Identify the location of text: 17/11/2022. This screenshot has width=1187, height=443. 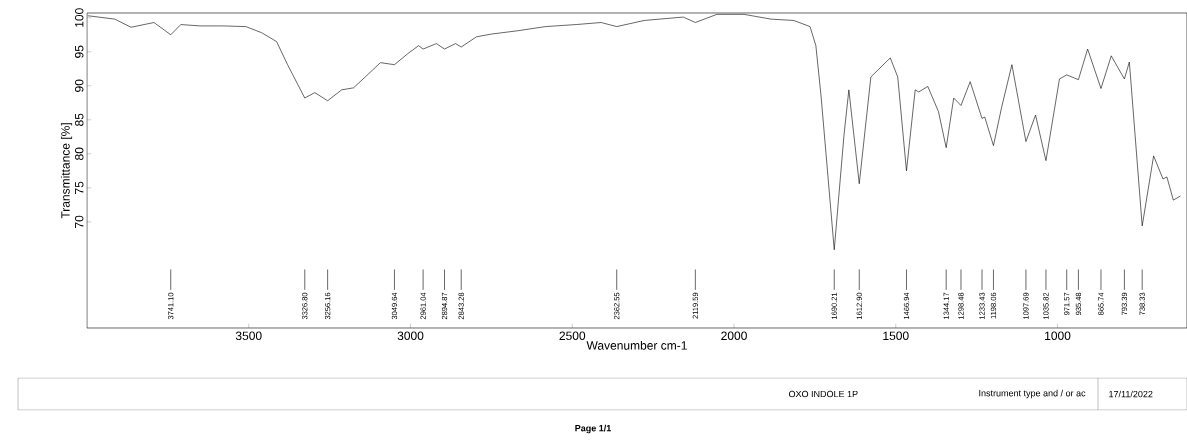
(1131, 394).